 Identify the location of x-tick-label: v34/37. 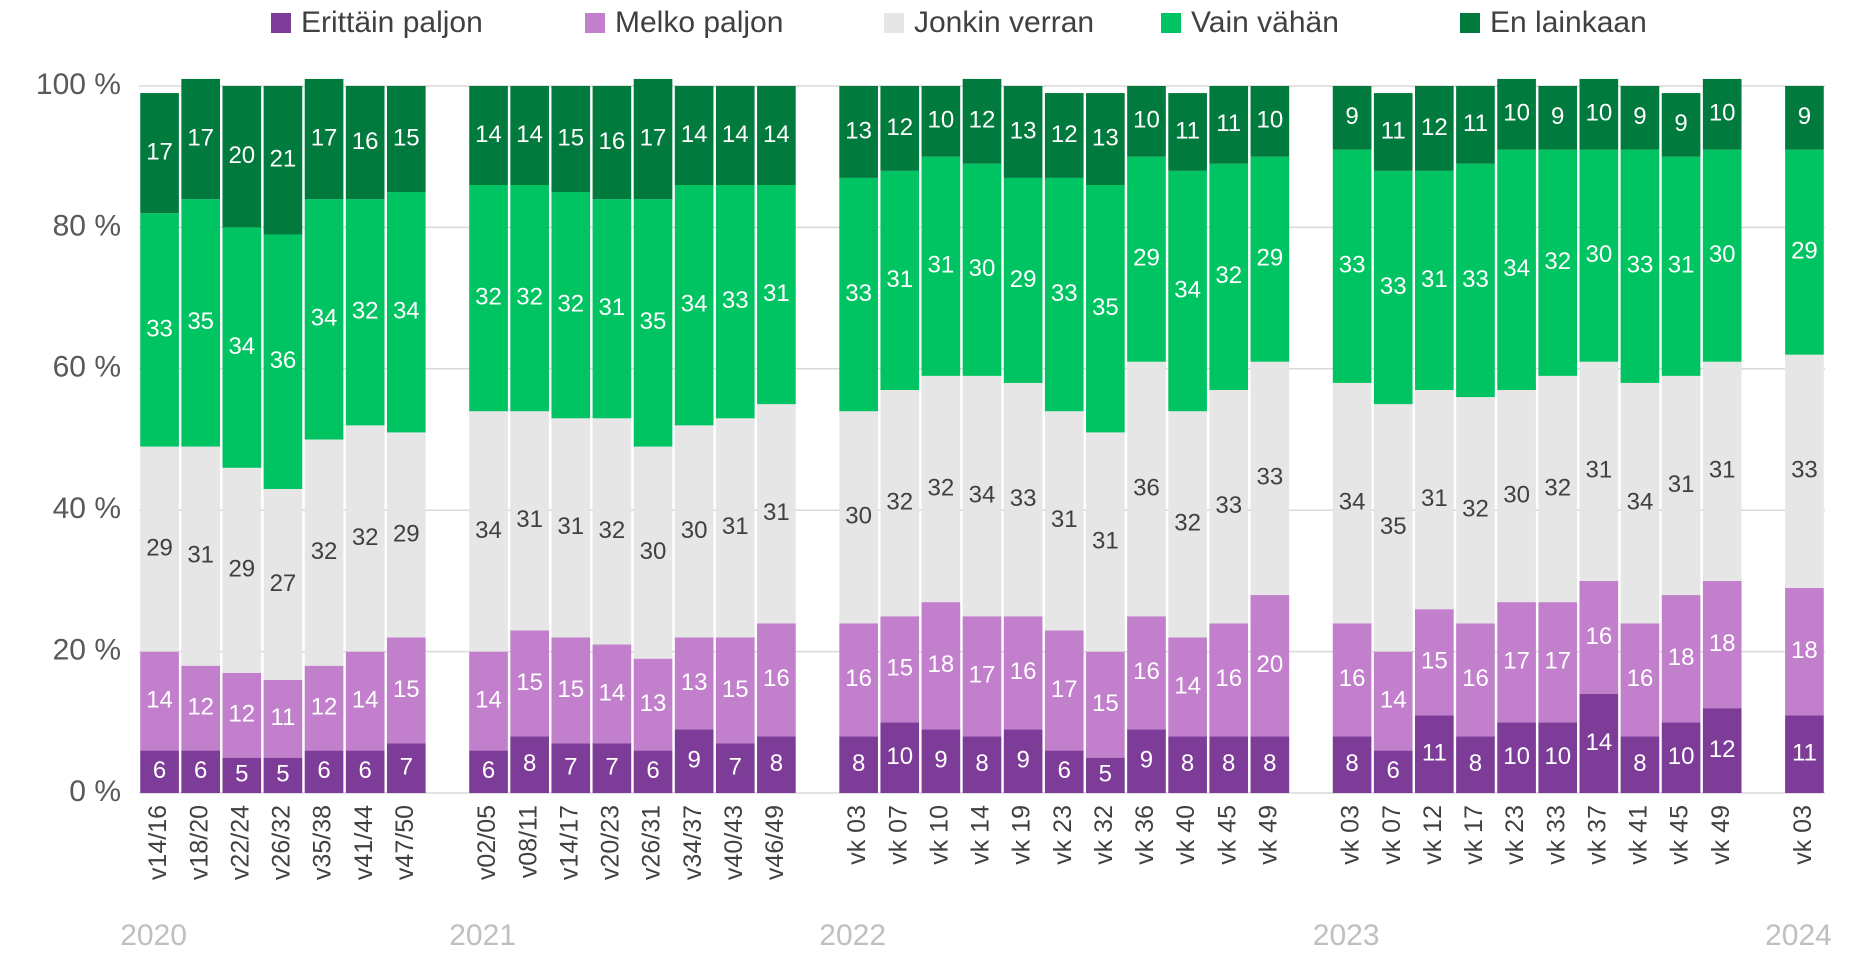
(693, 842).